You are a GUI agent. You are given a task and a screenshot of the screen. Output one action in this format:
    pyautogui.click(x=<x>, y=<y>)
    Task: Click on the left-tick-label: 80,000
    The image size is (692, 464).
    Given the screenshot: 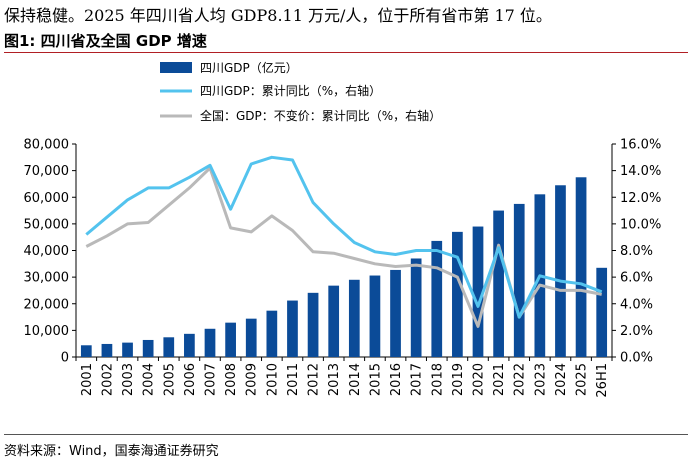 What is the action you would take?
    pyautogui.click(x=47, y=145)
    